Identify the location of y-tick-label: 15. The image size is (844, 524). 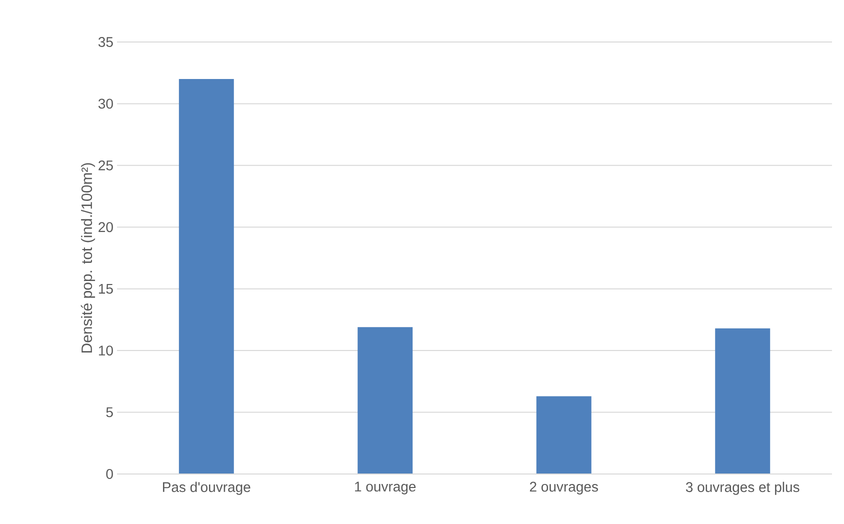
(105, 289).